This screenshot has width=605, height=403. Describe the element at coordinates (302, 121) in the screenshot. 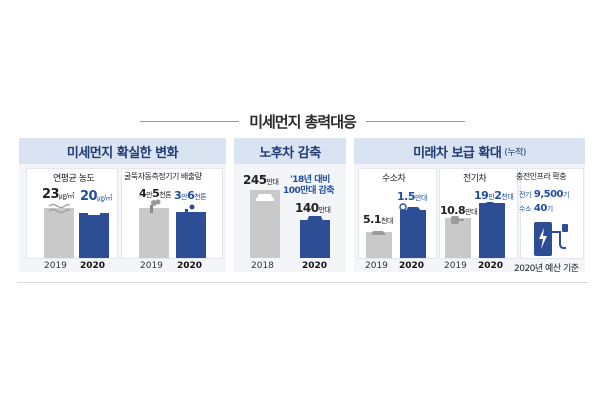

I see `main-title: 미세먼지 총력대응` at that location.